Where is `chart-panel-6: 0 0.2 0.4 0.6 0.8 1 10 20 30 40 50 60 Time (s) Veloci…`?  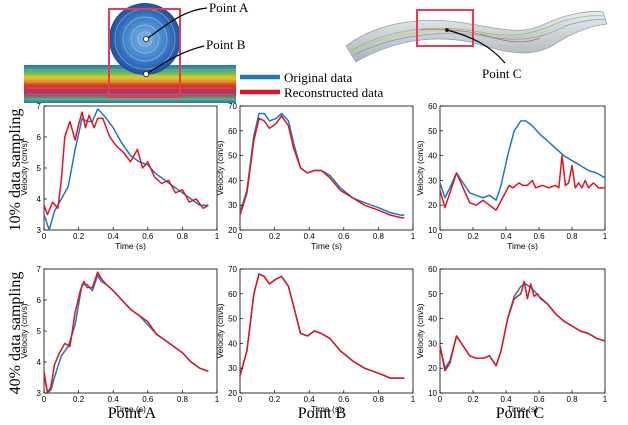 chart-panel-6: 0 0.2 0.4 0.6 0.8 1 10 20 30 40 50 60 Time (s) Veloci… is located at coordinates (511, 339).